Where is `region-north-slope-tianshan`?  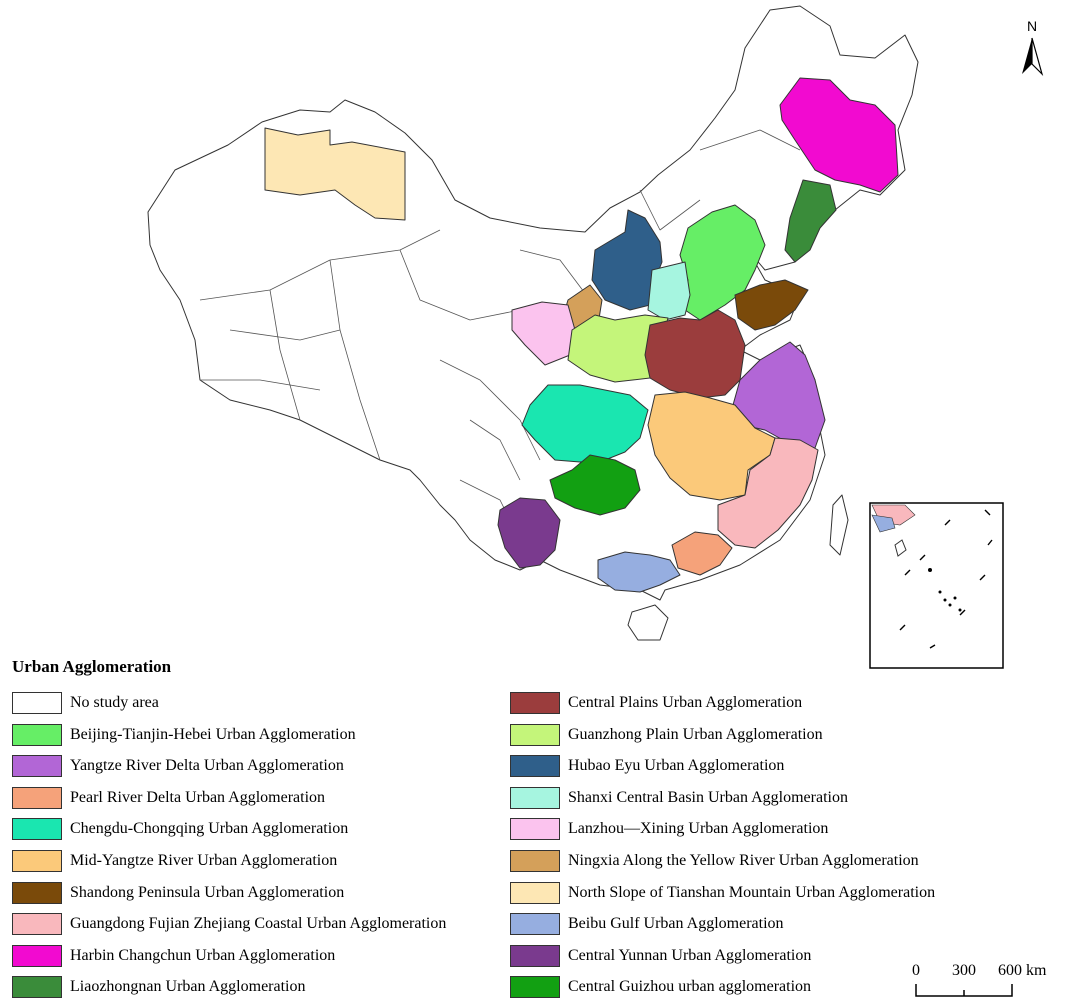 region-north-slope-tianshan is located at coordinates (335, 174).